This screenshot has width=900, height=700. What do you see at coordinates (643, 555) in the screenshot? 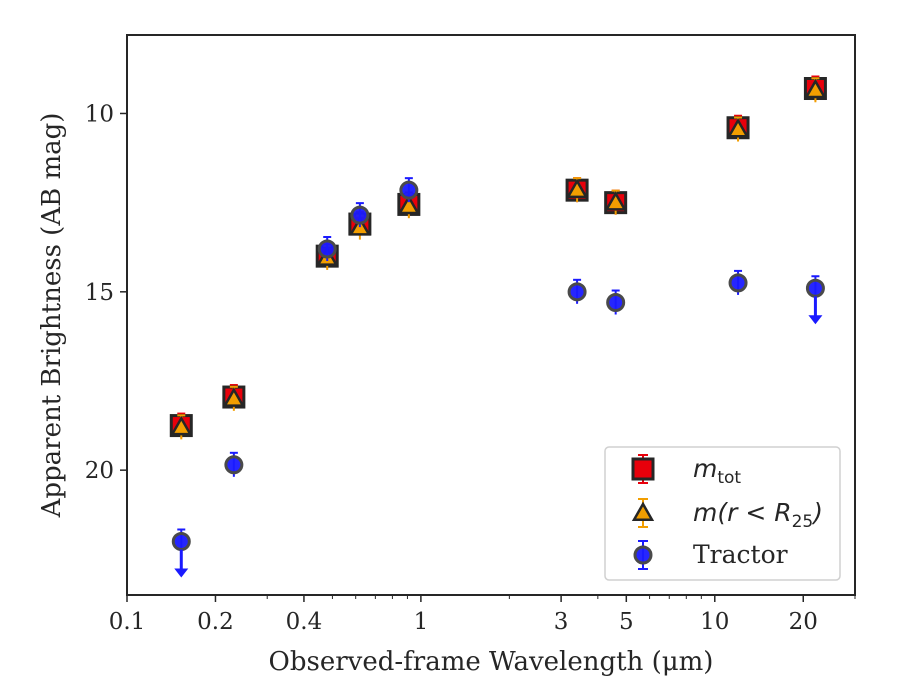
I see `legend-marker-circle` at bounding box center [643, 555].